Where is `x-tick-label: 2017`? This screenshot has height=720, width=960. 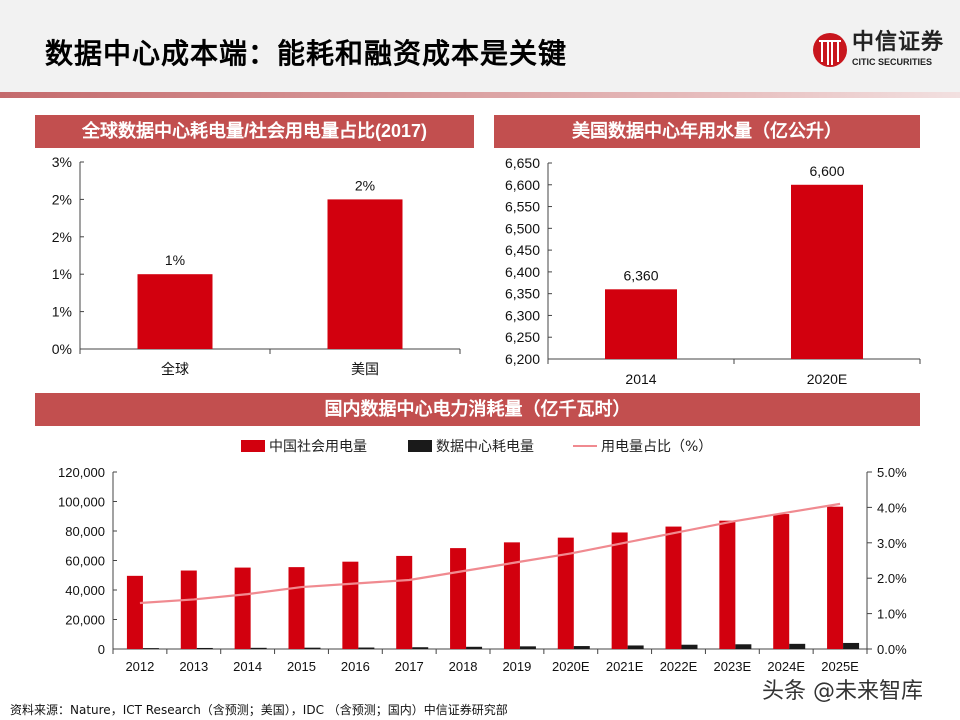 x-tick-label: 2017 is located at coordinates (409, 666).